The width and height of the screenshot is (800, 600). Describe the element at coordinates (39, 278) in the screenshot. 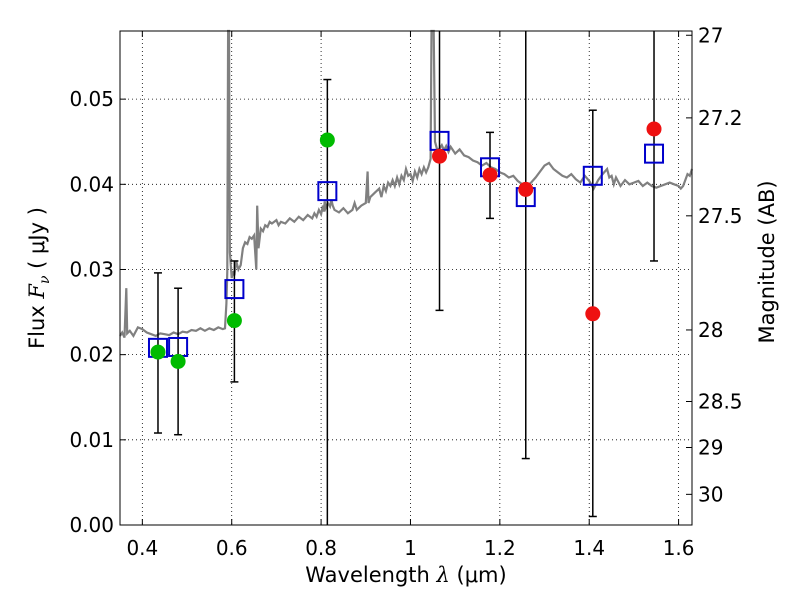

I see `y-axis-label: Flux Fν ( μJy )` at that location.